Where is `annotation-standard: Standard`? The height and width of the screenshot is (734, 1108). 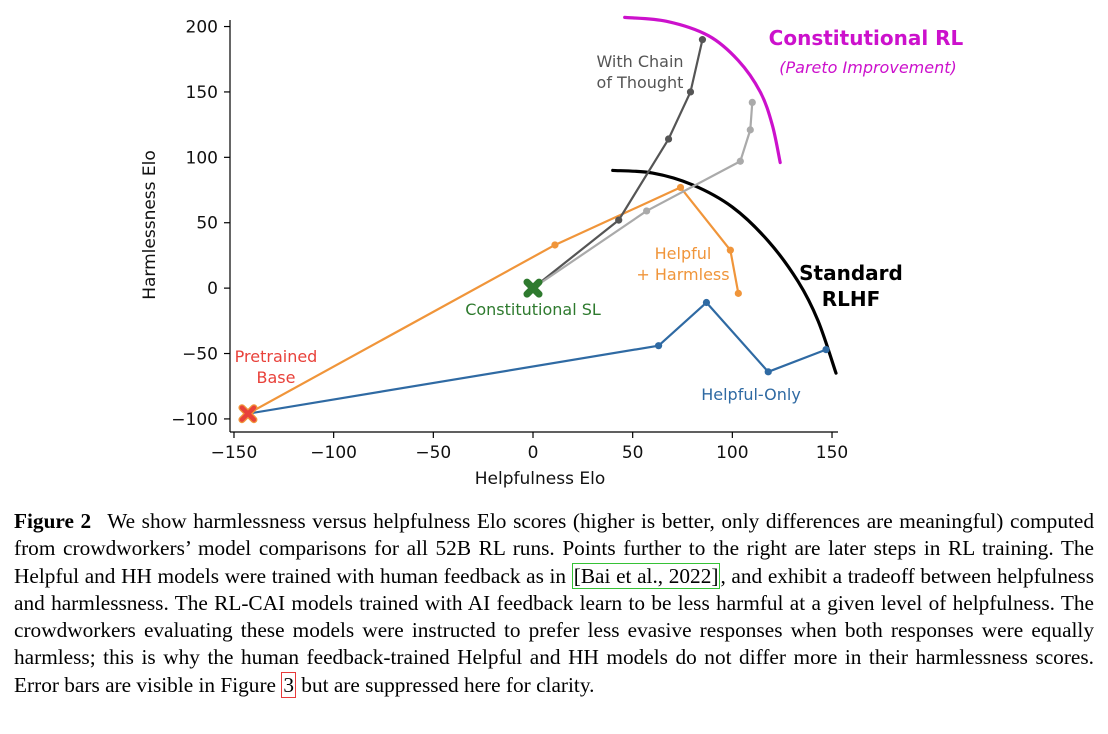 annotation-standard: Standard is located at coordinates (851, 273).